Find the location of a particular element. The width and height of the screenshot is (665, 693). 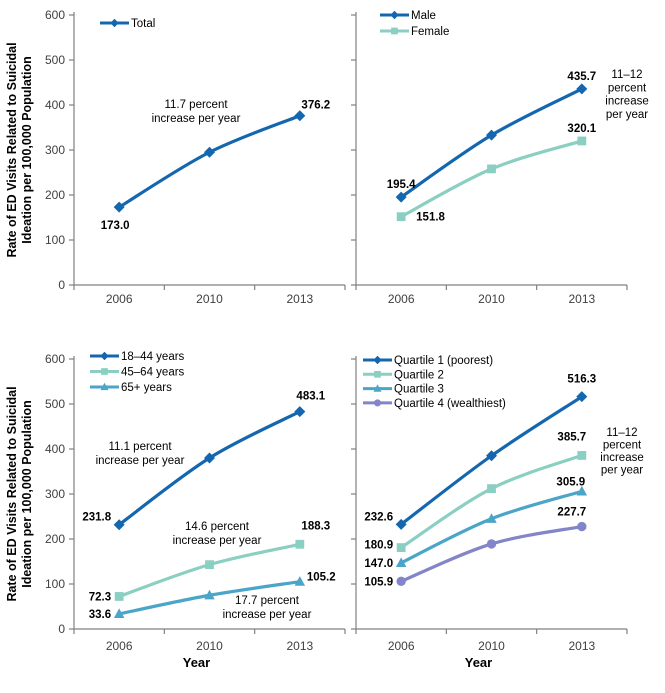

data-point-Quartile 1 (poorest)-2010 is located at coordinates (491, 456).